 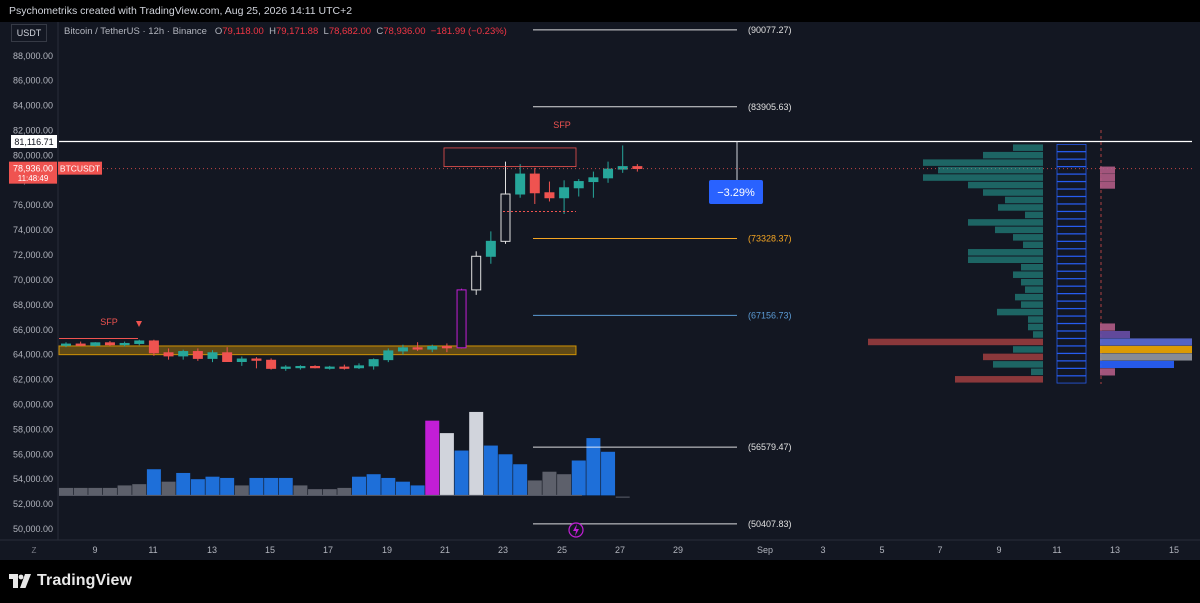 What do you see at coordinates (33, 330) in the screenshot?
I see `price-tick-label: 66,000.00` at bounding box center [33, 330].